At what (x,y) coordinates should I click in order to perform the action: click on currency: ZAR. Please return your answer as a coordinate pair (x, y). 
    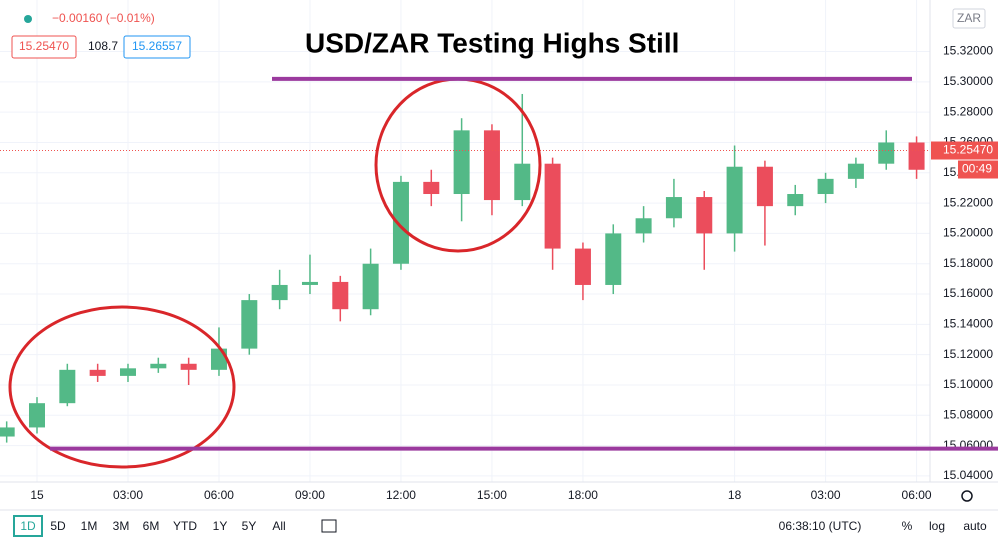
    Looking at the image, I should click on (969, 18).